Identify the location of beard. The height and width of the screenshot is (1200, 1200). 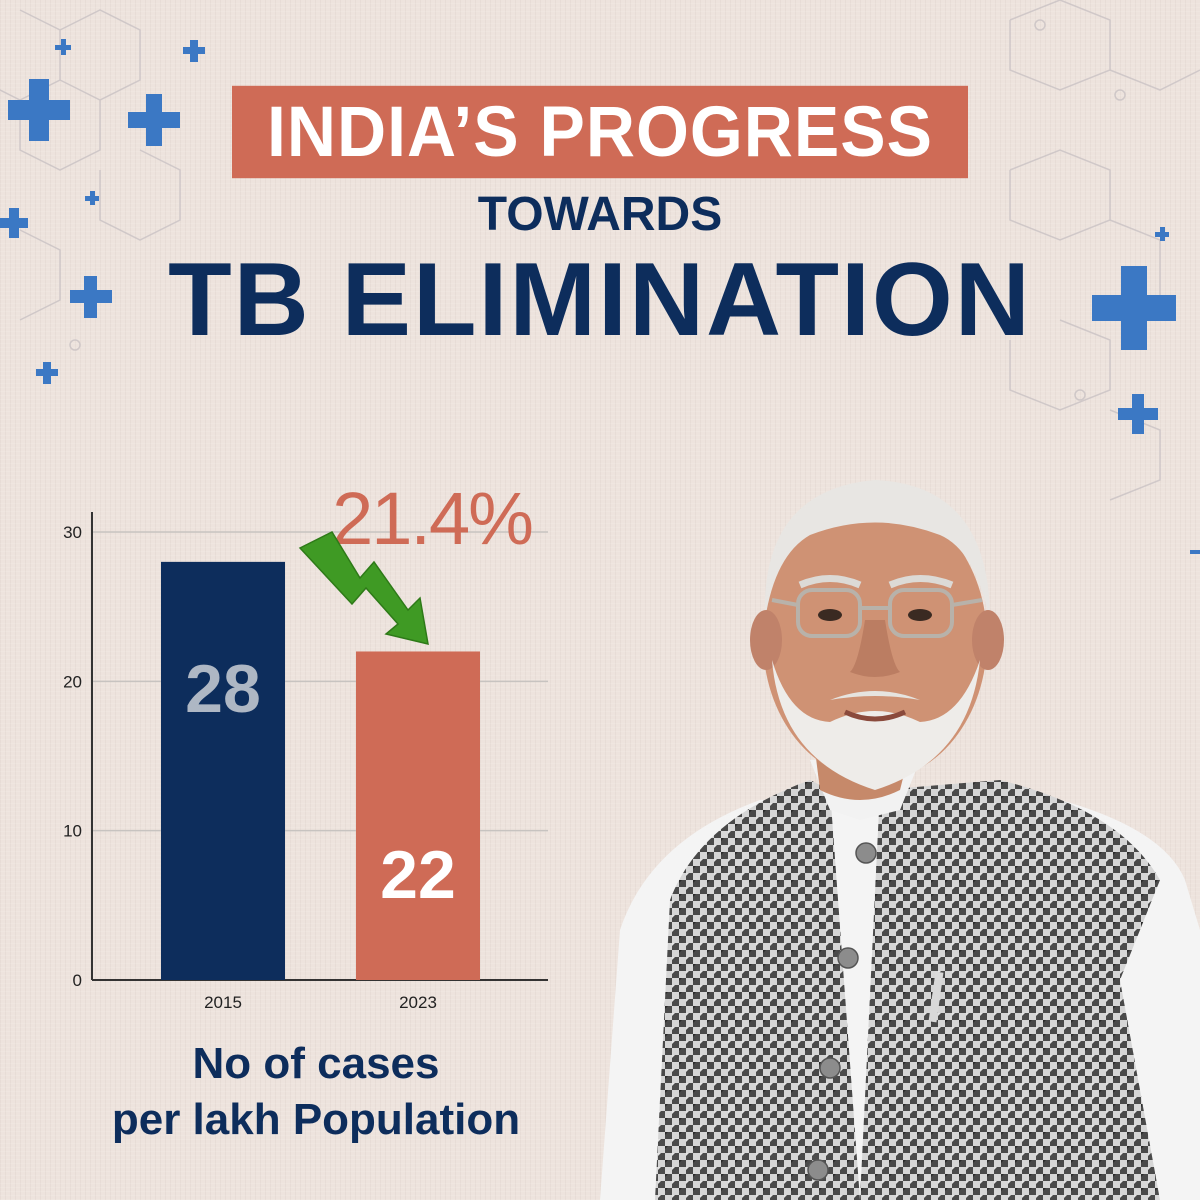
(876, 725).